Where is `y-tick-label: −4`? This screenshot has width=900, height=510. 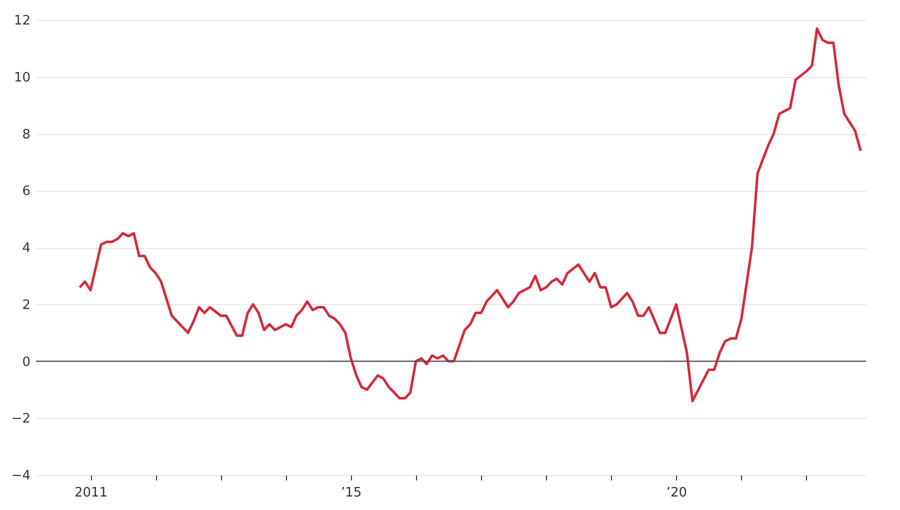
y-tick-label: −4 is located at coordinates (20, 476).